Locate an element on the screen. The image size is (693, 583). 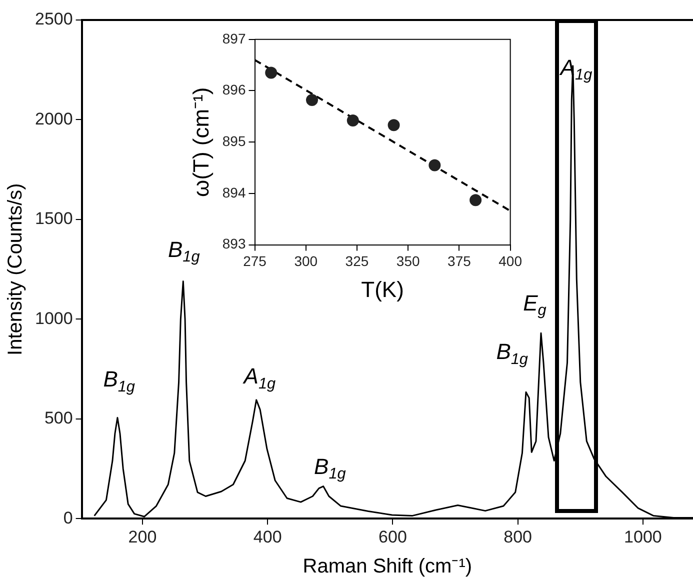
x-tick-label: 1000 is located at coordinates (643, 536).